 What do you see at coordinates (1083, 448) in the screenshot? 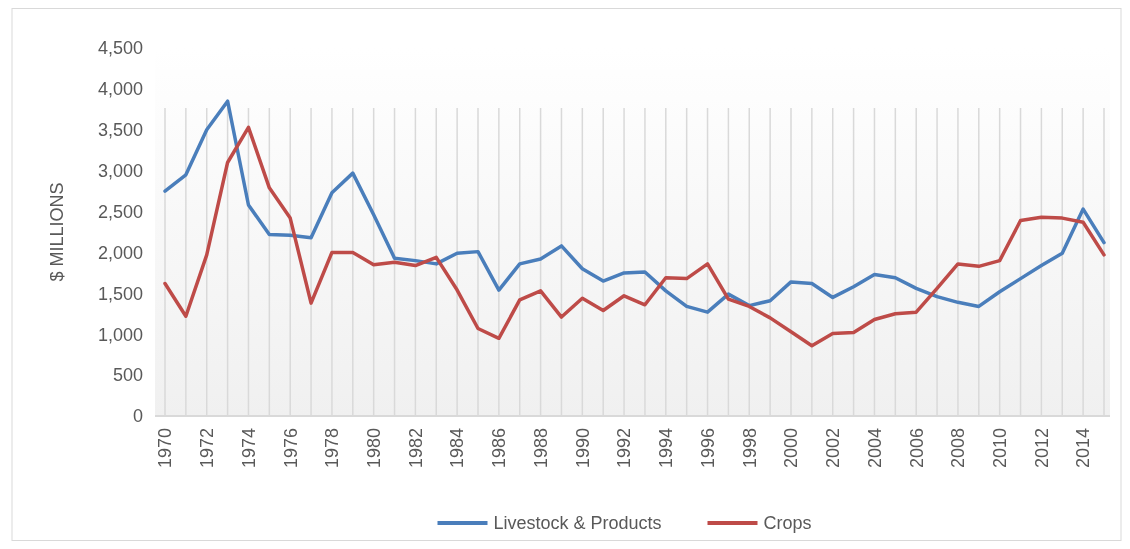
I see `x-tick-label: 2014` at bounding box center [1083, 448].